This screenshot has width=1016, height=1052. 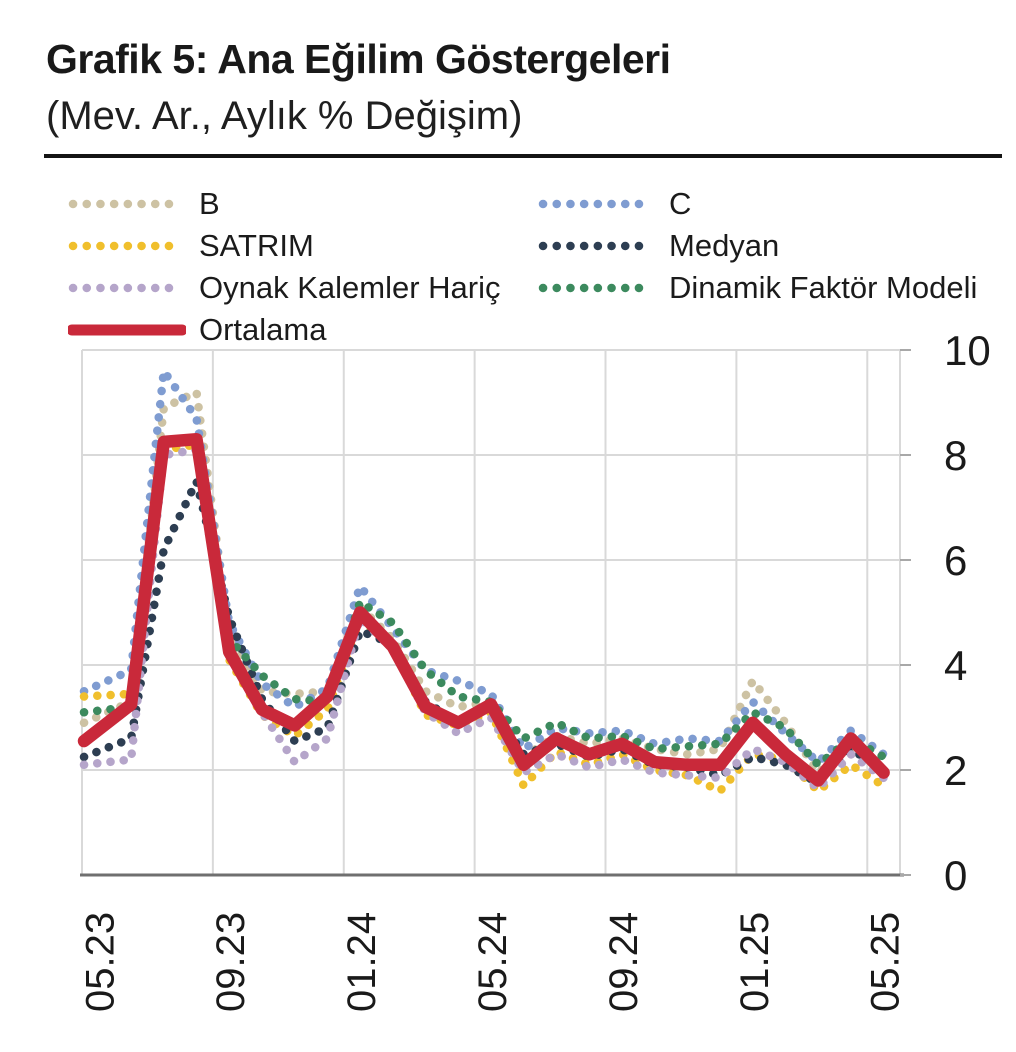 What do you see at coordinates (768, 204) in the screenshot?
I see `legend-item-c: C` at bounding box center [768, 204].